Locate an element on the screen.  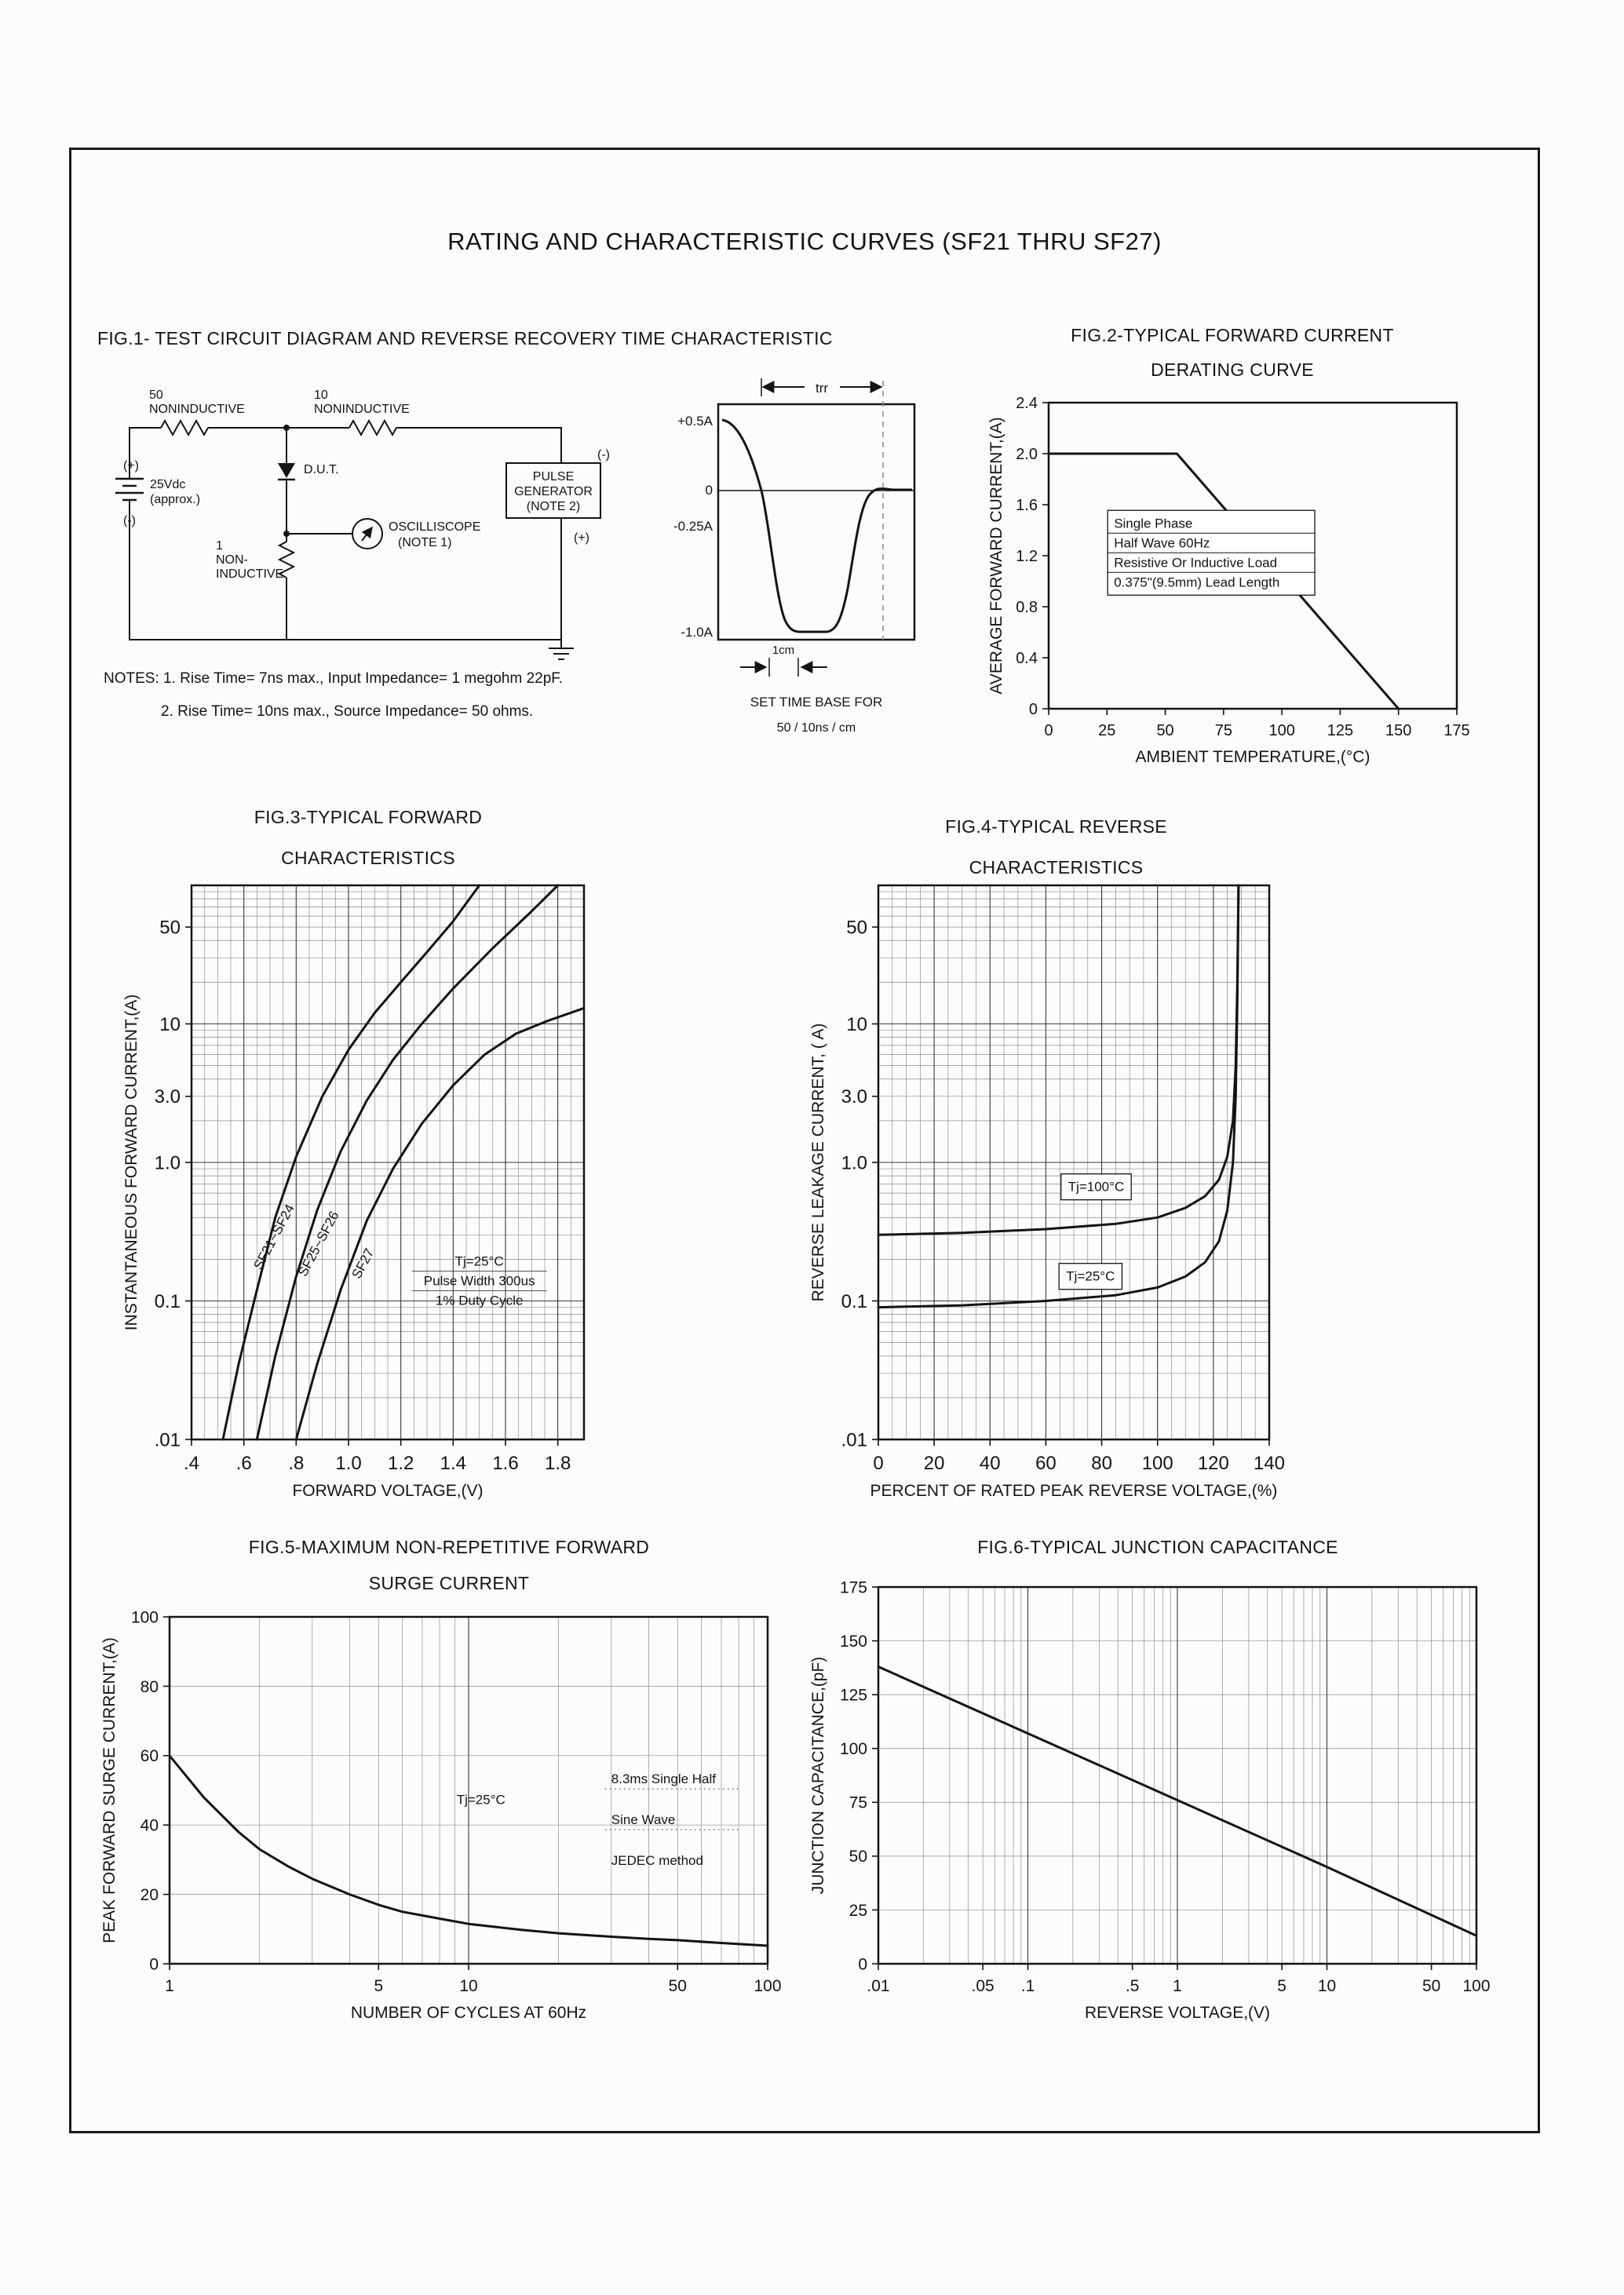
svg-text: .4 is located at coordinates (192, 1463).